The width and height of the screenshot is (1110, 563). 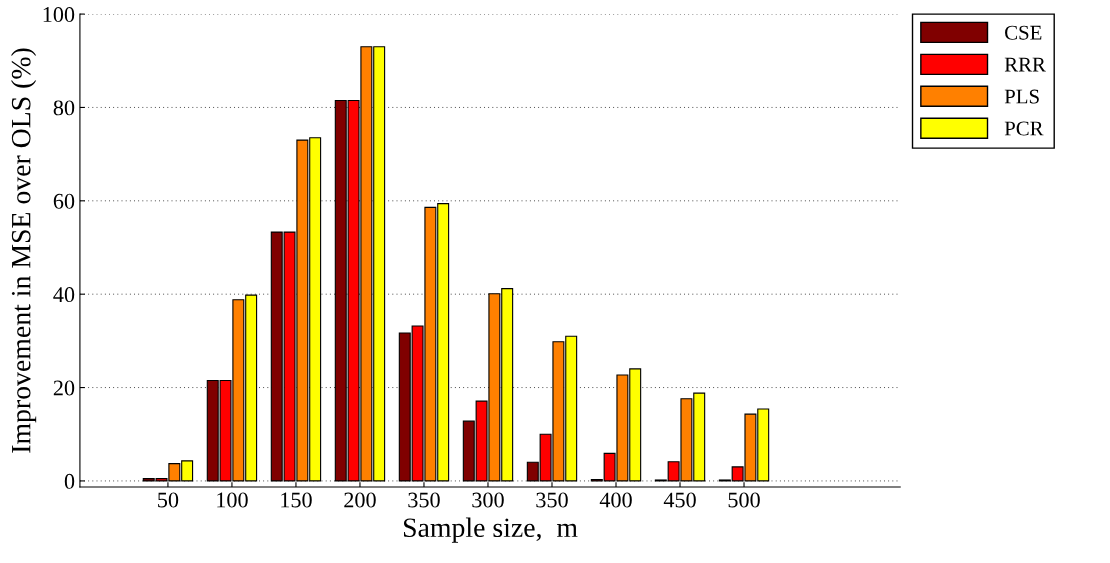 I want to click on y-tick-label: 100, so click(x=59, y=14).